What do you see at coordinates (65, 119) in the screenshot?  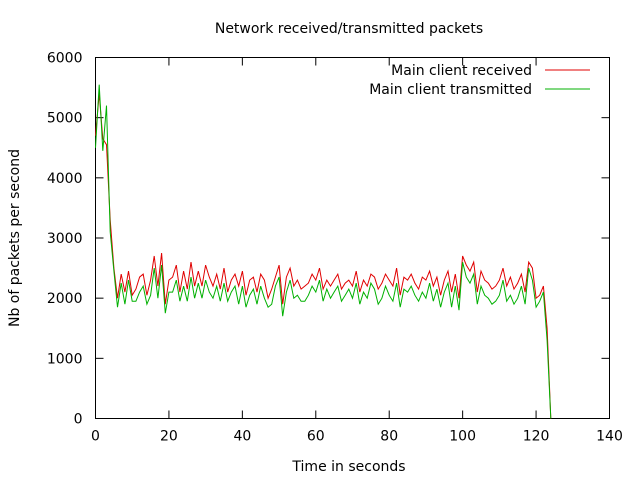 I see `y-tick-label: 5000` at bounding box center [65, 119].